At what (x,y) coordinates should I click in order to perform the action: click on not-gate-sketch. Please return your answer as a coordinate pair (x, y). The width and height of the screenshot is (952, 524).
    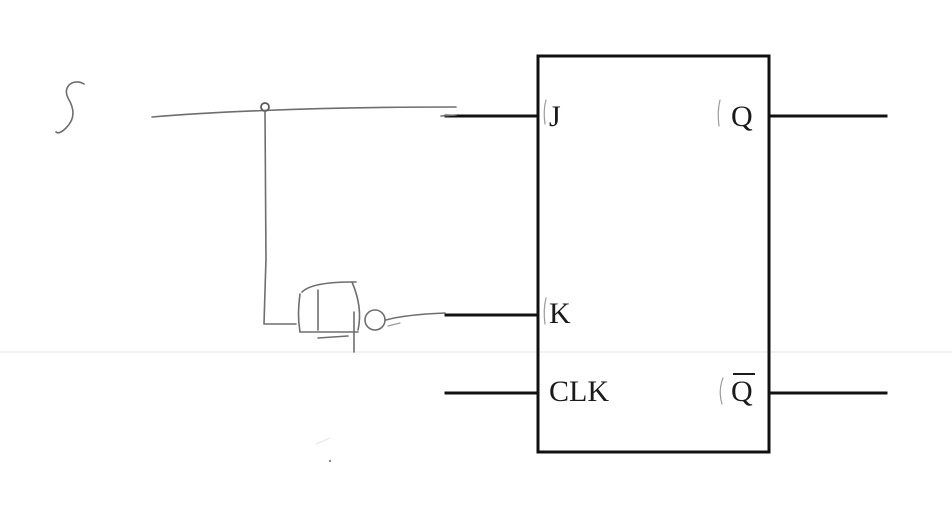
    Looking at the image, I should click on (341, 317).